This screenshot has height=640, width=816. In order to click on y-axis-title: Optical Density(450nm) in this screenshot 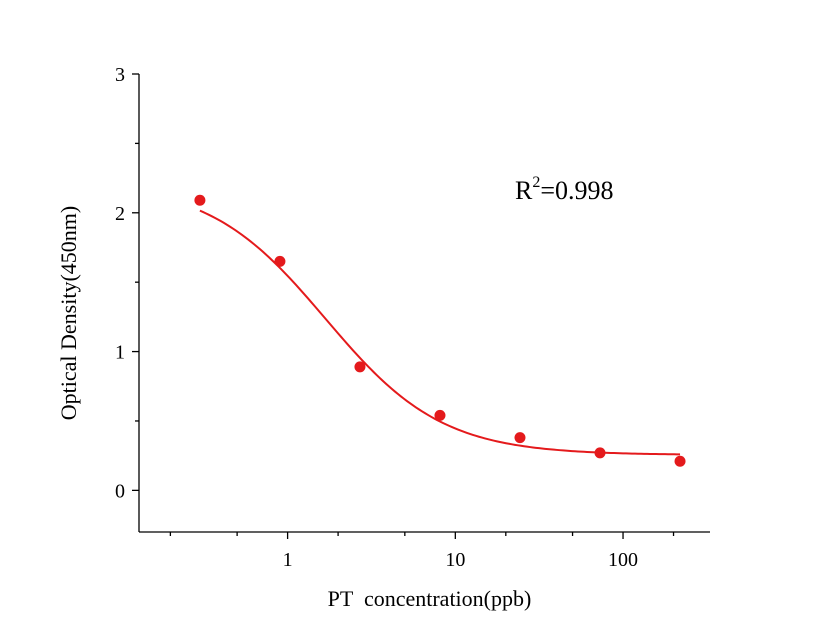, I will do `click(68, 313)`.